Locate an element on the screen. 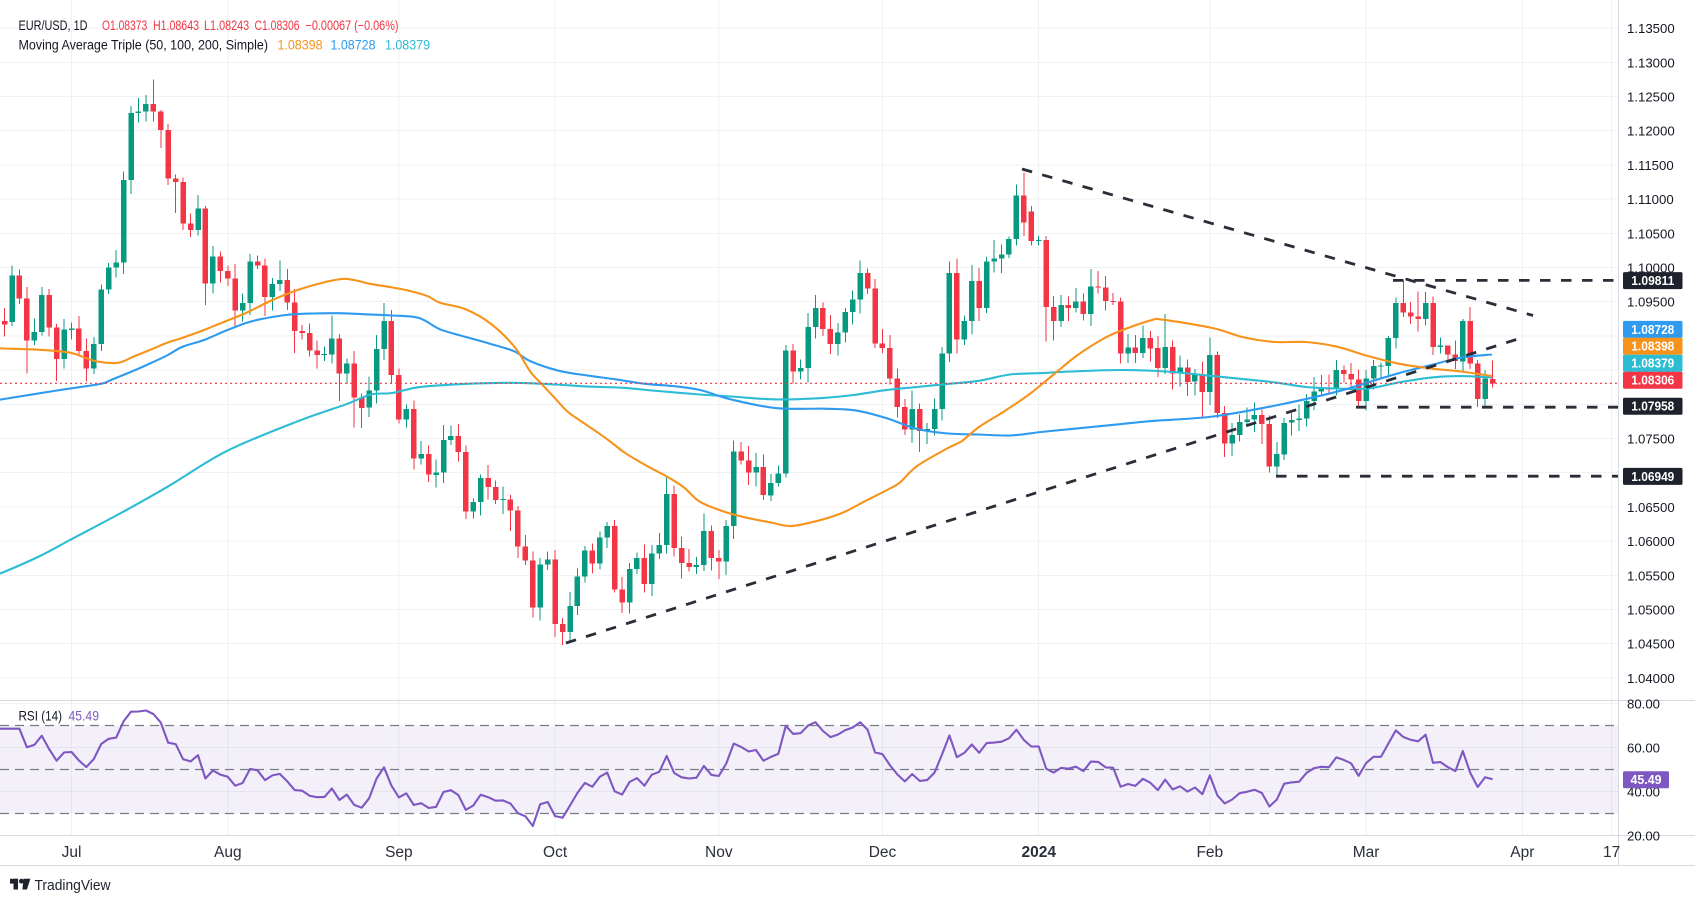  svg-text: 1.06000 is located at coordinates (1651, 541).